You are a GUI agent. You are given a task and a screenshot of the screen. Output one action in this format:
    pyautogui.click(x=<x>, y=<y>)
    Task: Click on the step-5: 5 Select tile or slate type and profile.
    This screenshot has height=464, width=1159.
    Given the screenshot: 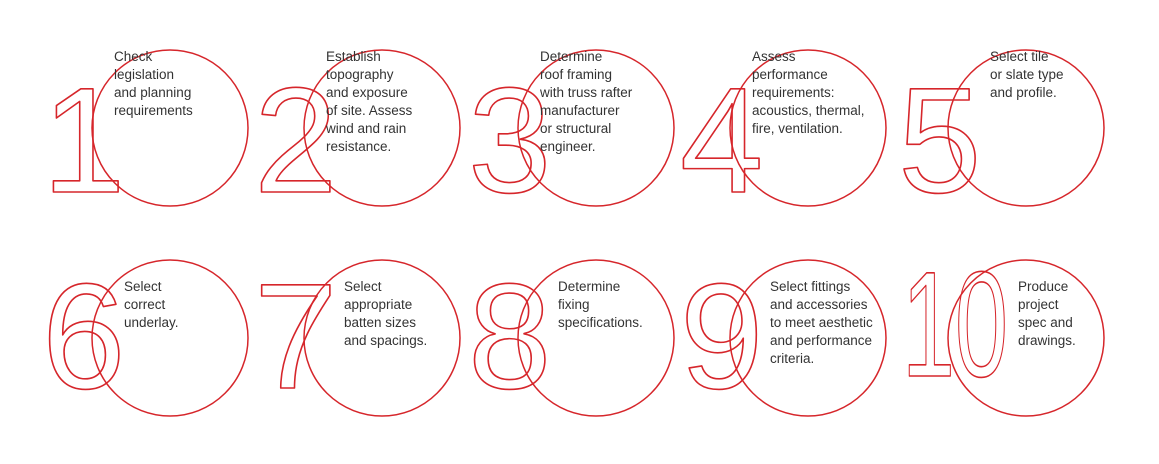 What is the action you would take?
    pyautogui.click(x=1009, y=135)
    